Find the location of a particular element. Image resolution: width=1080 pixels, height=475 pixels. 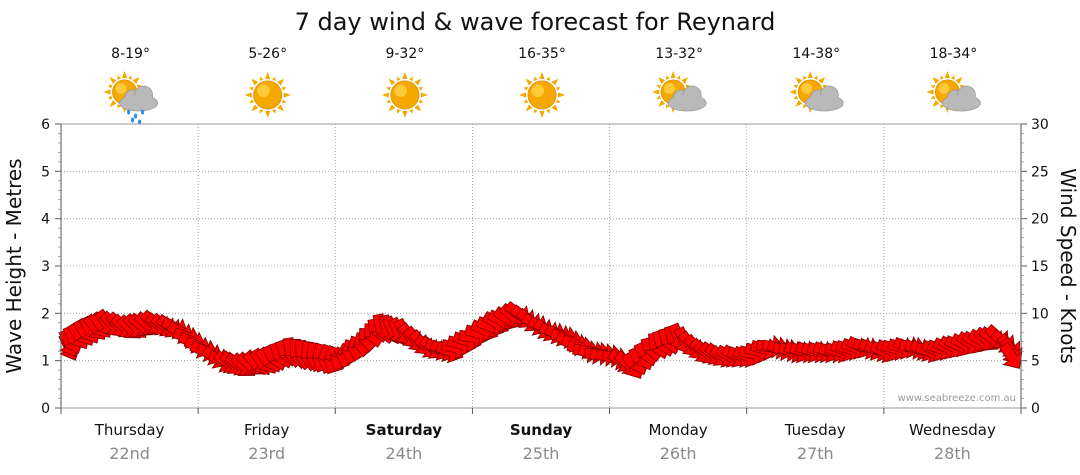

left-axis-tick-label: 1 is located at coordinates (45, 362).